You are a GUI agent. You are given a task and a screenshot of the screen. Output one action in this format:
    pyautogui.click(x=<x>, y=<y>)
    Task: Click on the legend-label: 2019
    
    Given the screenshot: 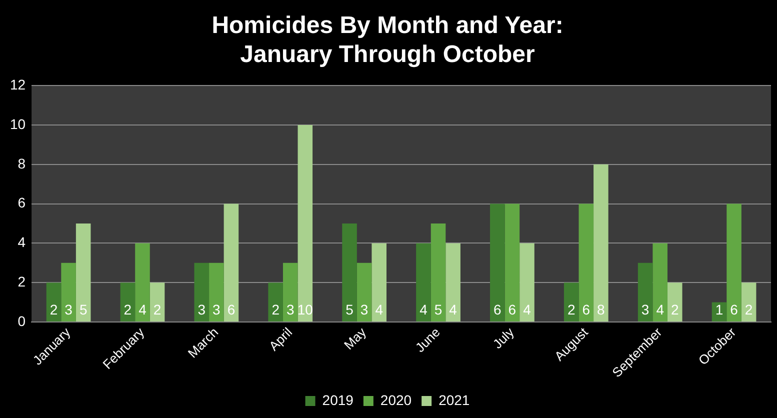 What is the action you would take?
    pyautogui.click(x=338, y=400)
    